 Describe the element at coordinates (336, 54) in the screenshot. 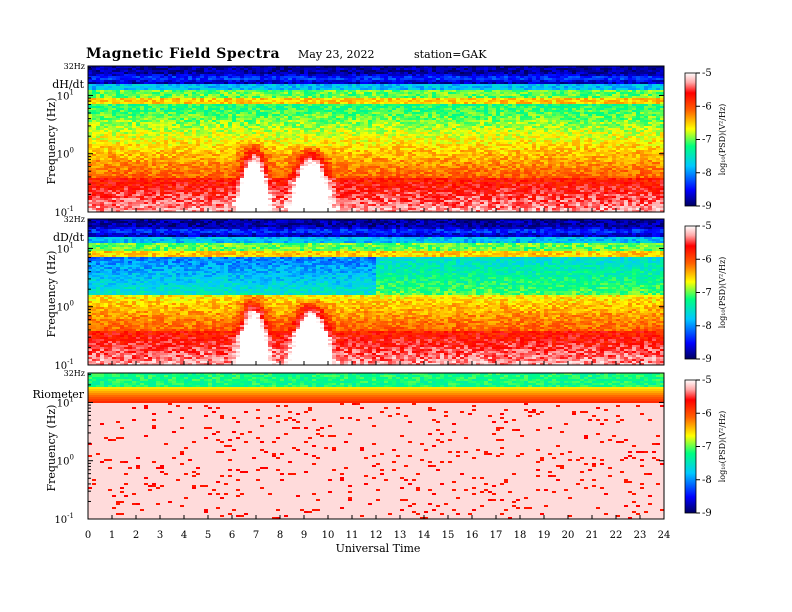

I see `figure-date: May 23, 2022` at that location.